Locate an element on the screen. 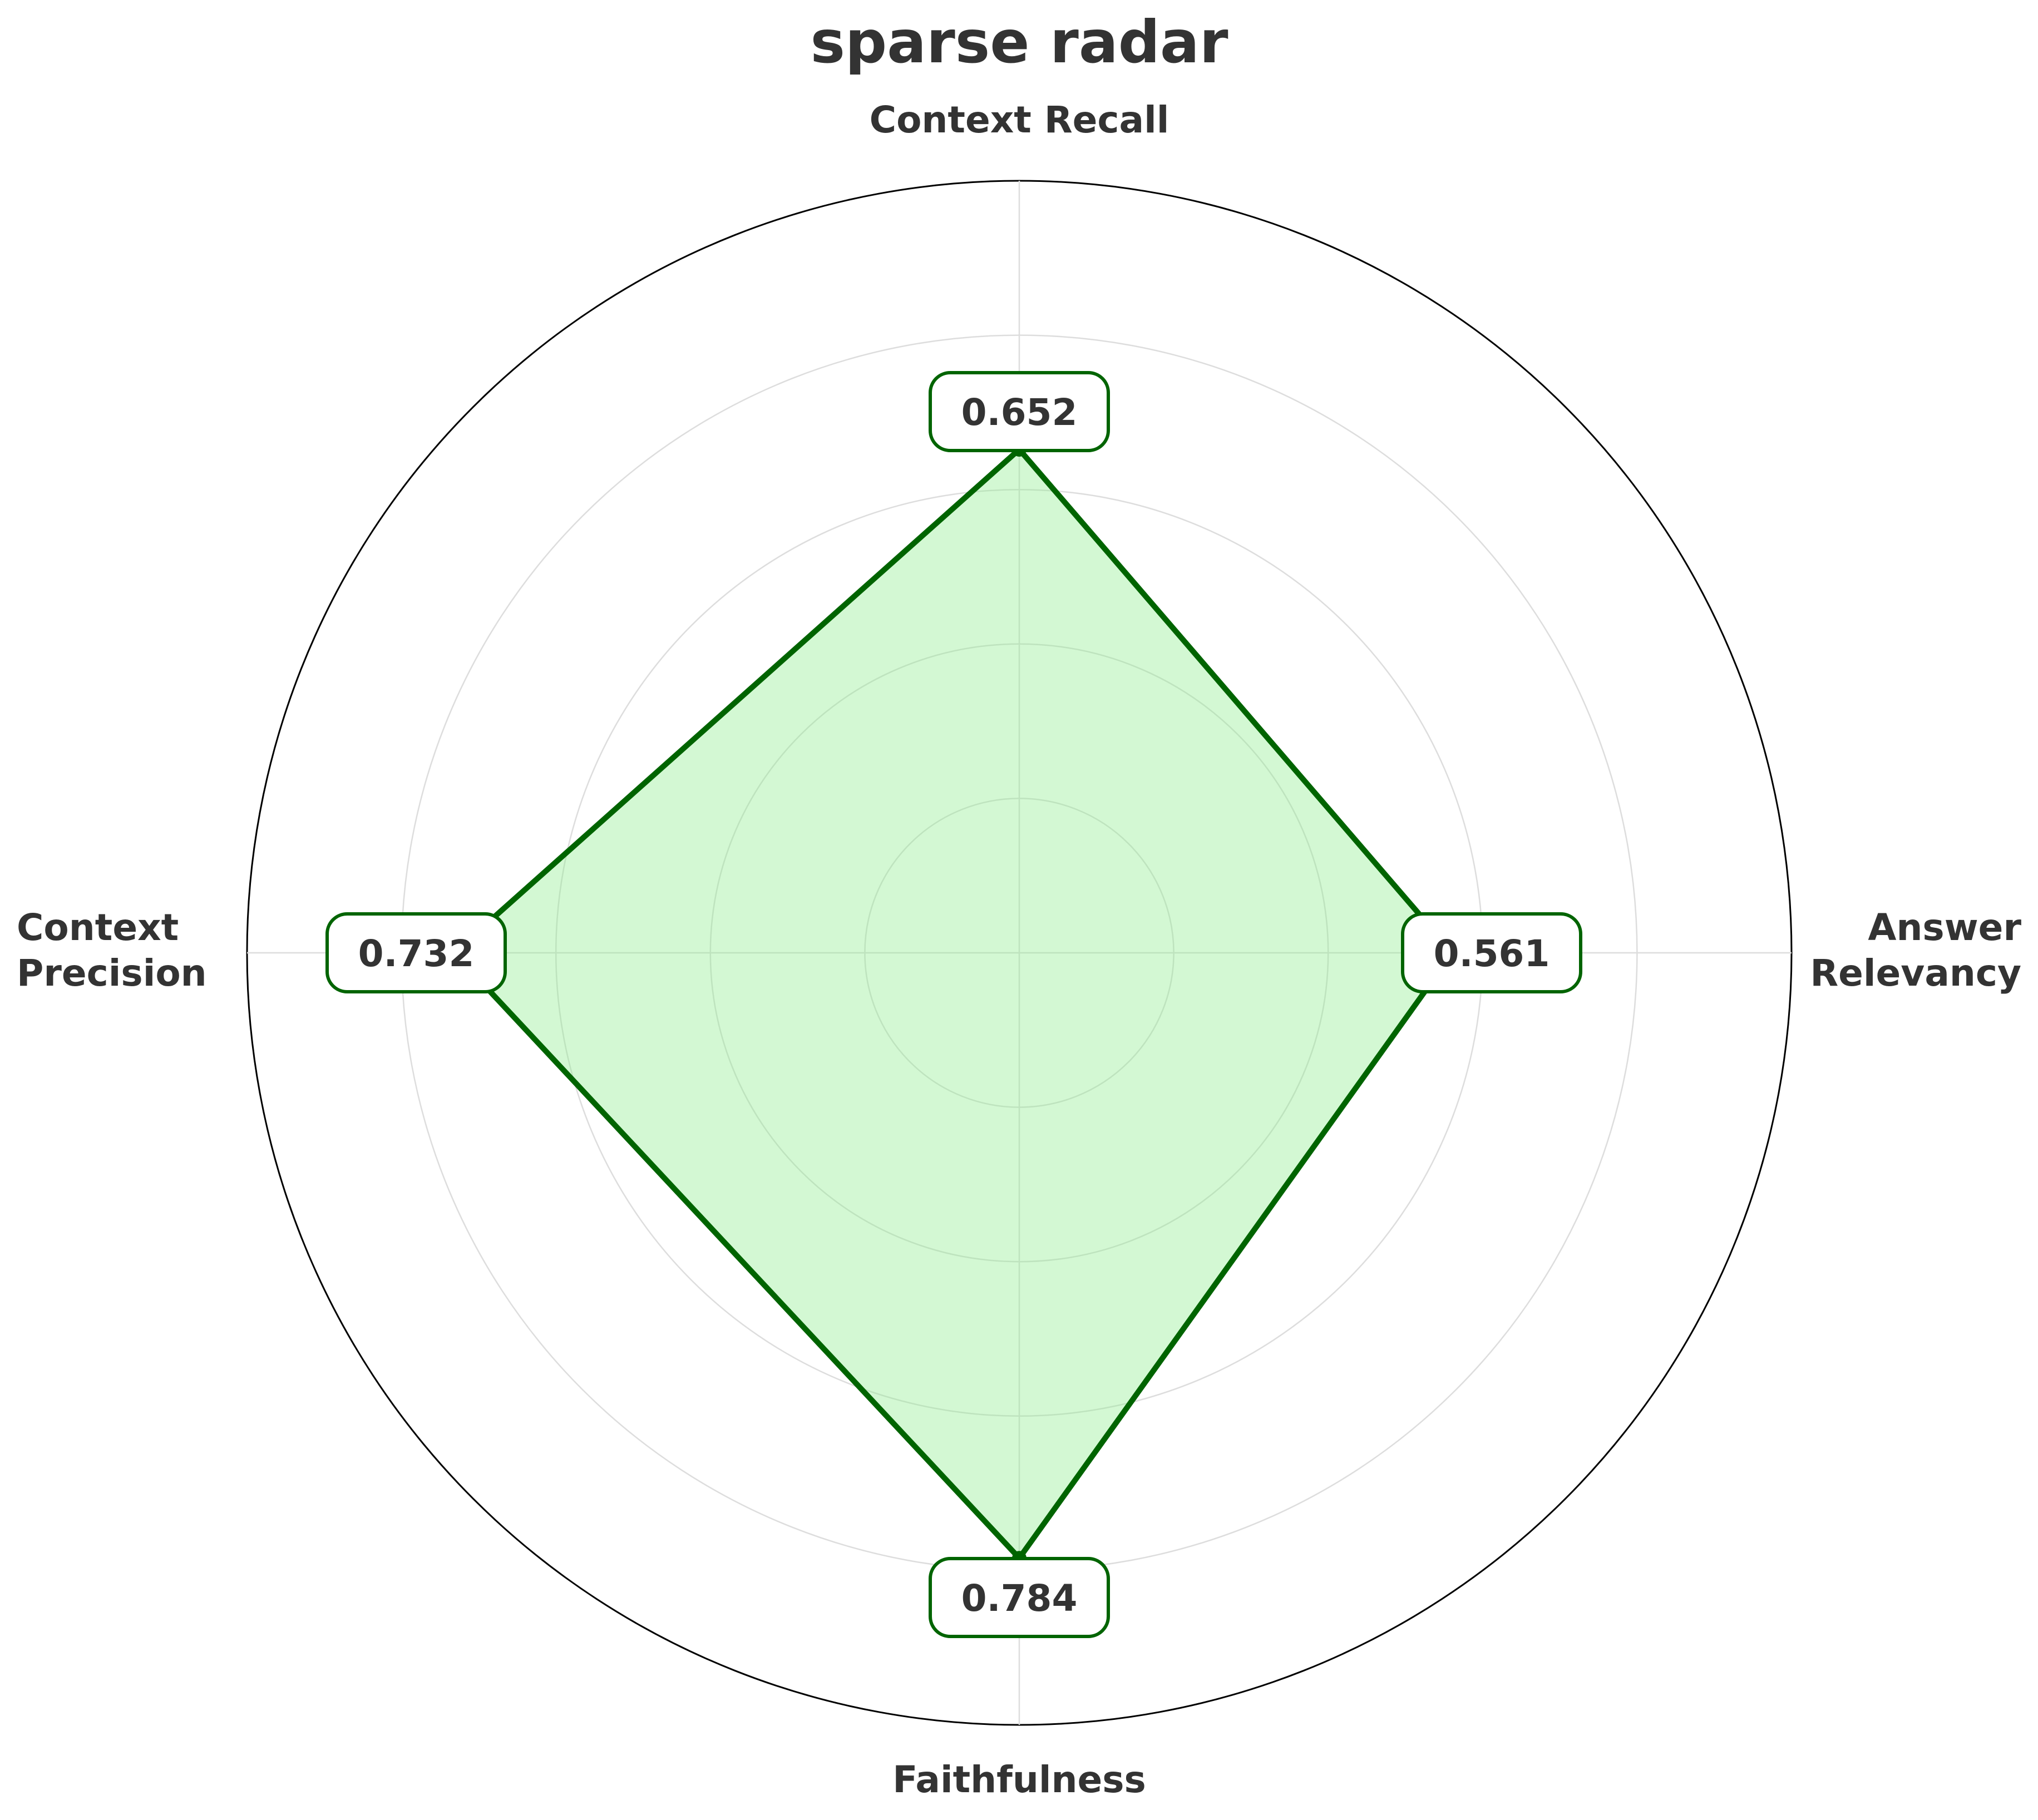 The image size is (2038, 1820). value-label: 0.652 is located at coordinates (1019, 411).